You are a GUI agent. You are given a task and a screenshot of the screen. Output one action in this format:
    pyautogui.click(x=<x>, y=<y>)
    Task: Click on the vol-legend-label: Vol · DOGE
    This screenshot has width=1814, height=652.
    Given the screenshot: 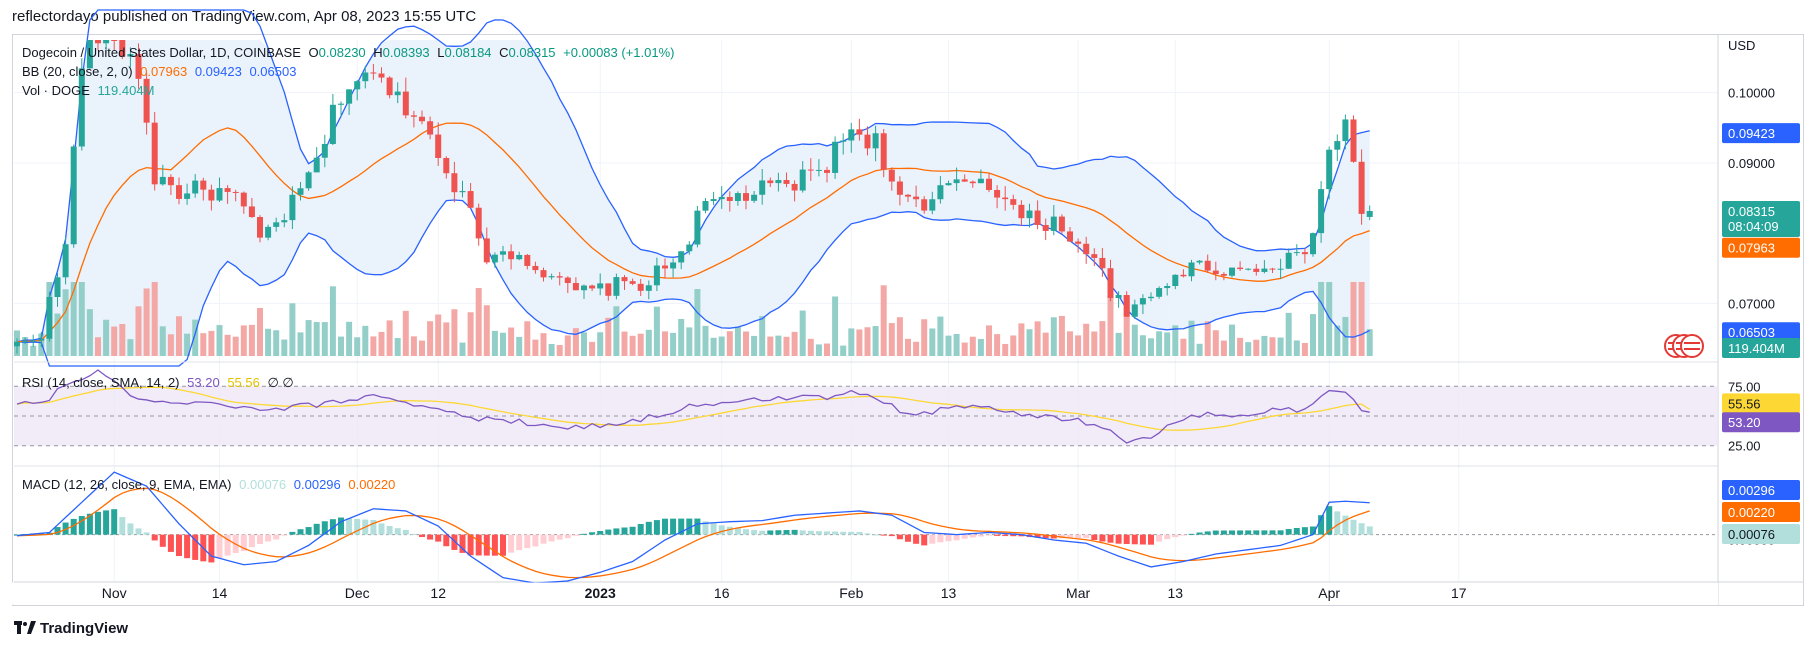 What is the action you would take?
    pyautogui.click(x=56, y=90)
    